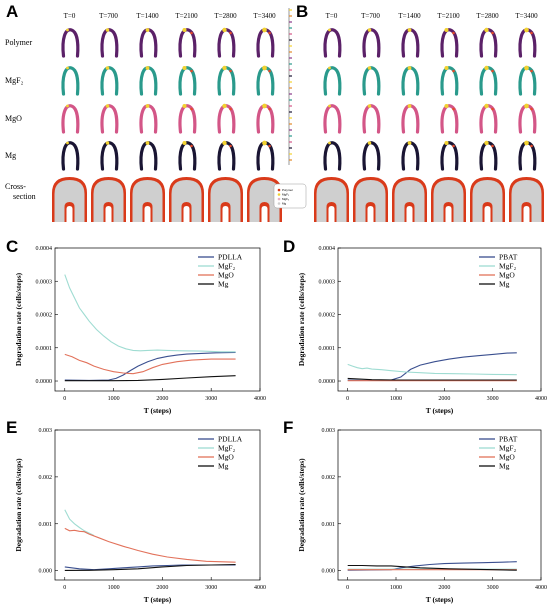  Describe the element at coordinates (448, 16) in the screenshot. I see `grid-b-time-label: T=2100` at that location.